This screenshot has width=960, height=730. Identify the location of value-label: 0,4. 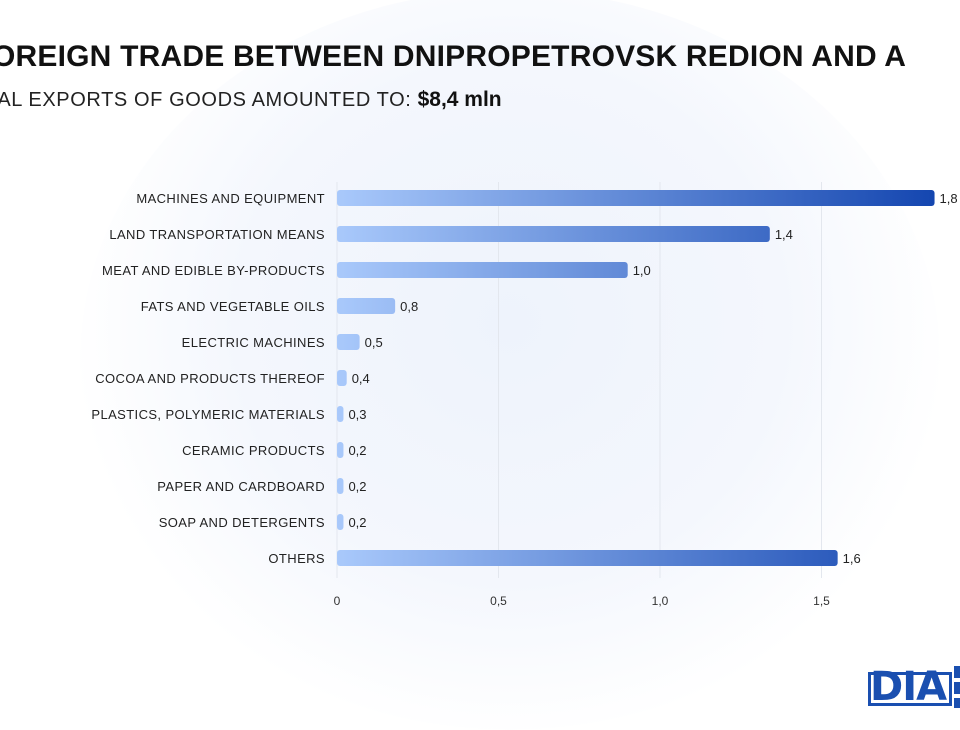
(361, 378).